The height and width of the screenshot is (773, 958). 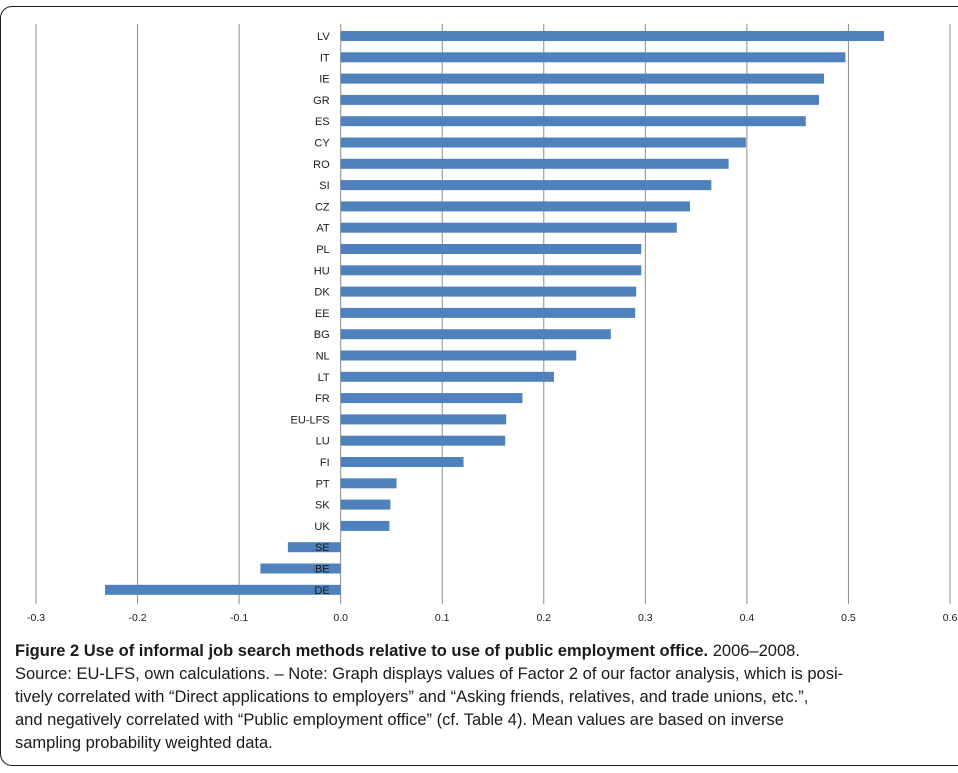 I want to click on category-label: BG, so click(x=322, y=335).